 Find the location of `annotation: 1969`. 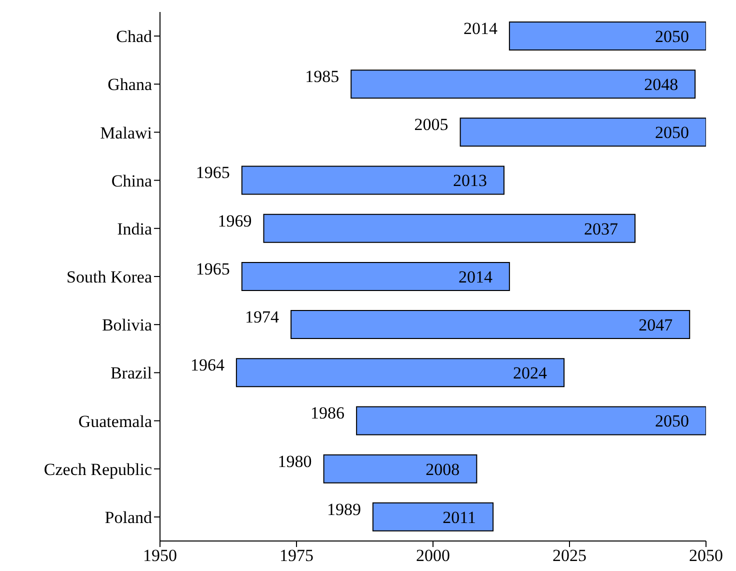

annotation: 1969 is located at coordinates (235, 220).